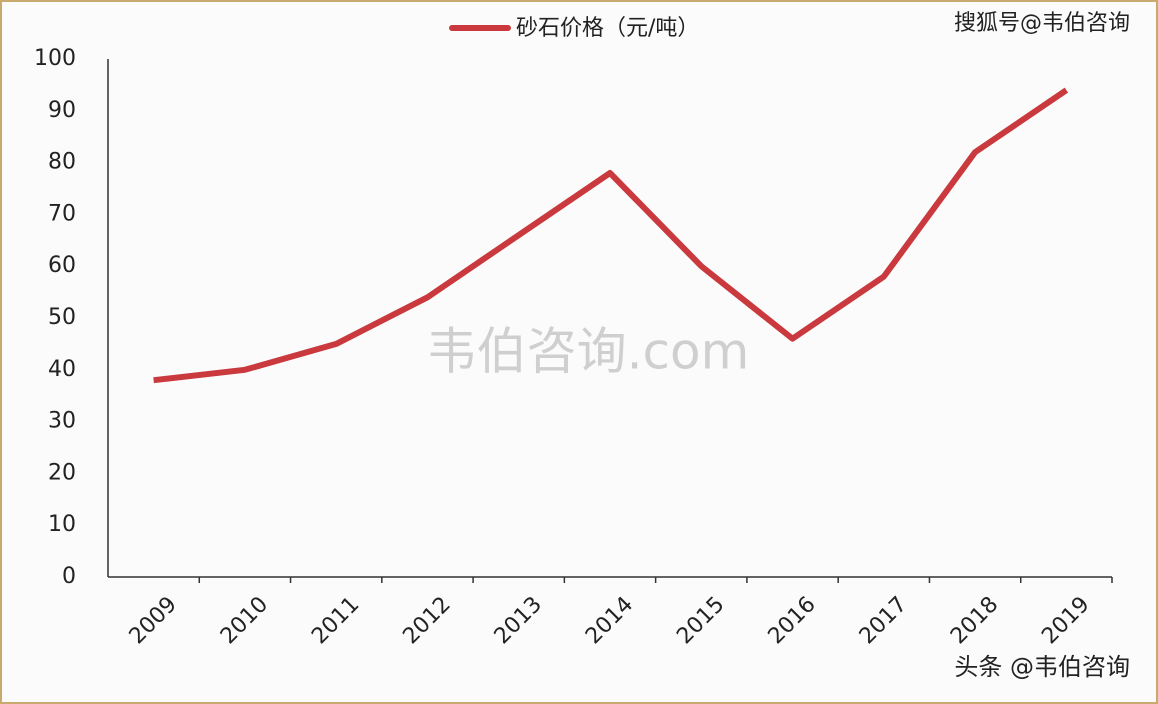  What do you see at coordinates (62, 369) in the screenshot?
I see `y-tick-label: 40` at bounding box center [62, 369].